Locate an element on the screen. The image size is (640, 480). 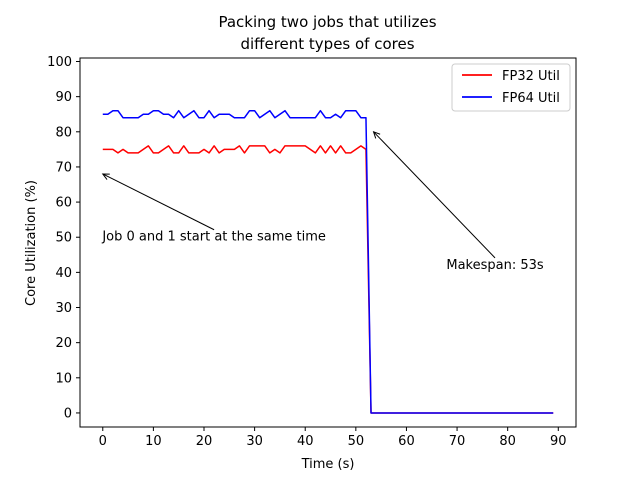
y-tick-label: 50 is located at coordinates (63, 238).